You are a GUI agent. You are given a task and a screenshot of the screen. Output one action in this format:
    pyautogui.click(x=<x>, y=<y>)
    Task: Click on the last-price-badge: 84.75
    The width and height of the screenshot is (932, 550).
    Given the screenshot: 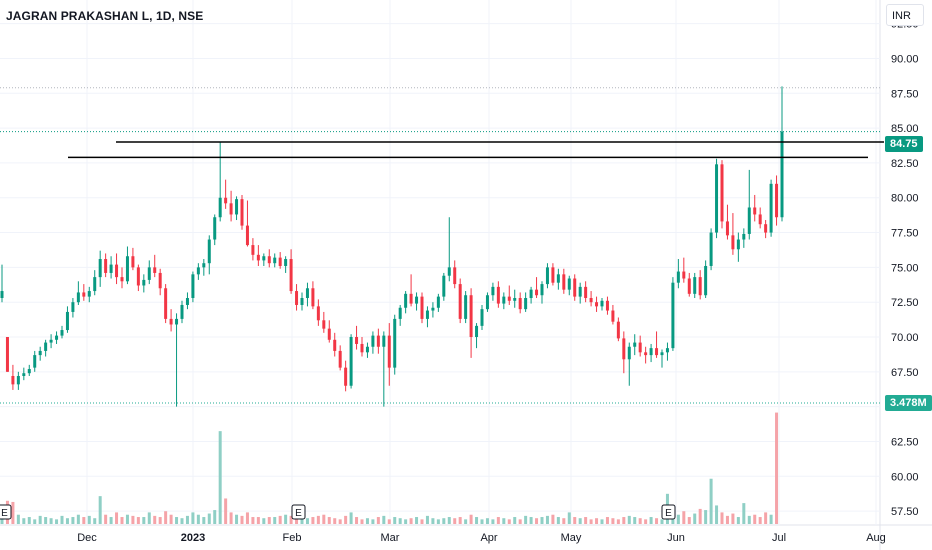 What is the action you would take?
    pyautogui.click(x=904, y=144)
    